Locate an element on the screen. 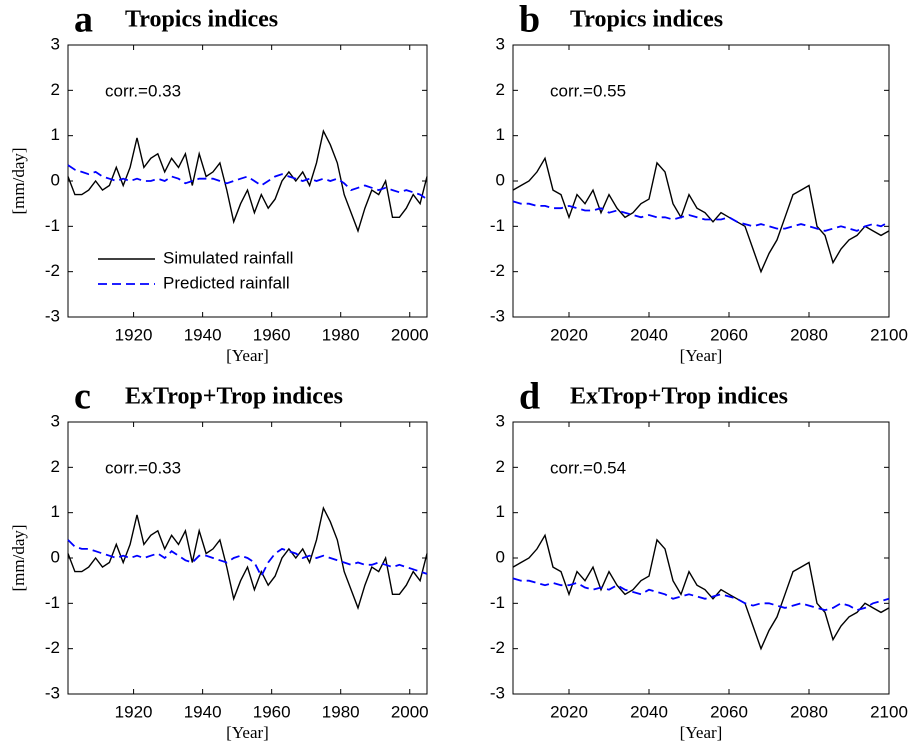 The height and width of the screenshot is (749, 910). annotation: corr.=0.54 is located at coordinates (588, 467).